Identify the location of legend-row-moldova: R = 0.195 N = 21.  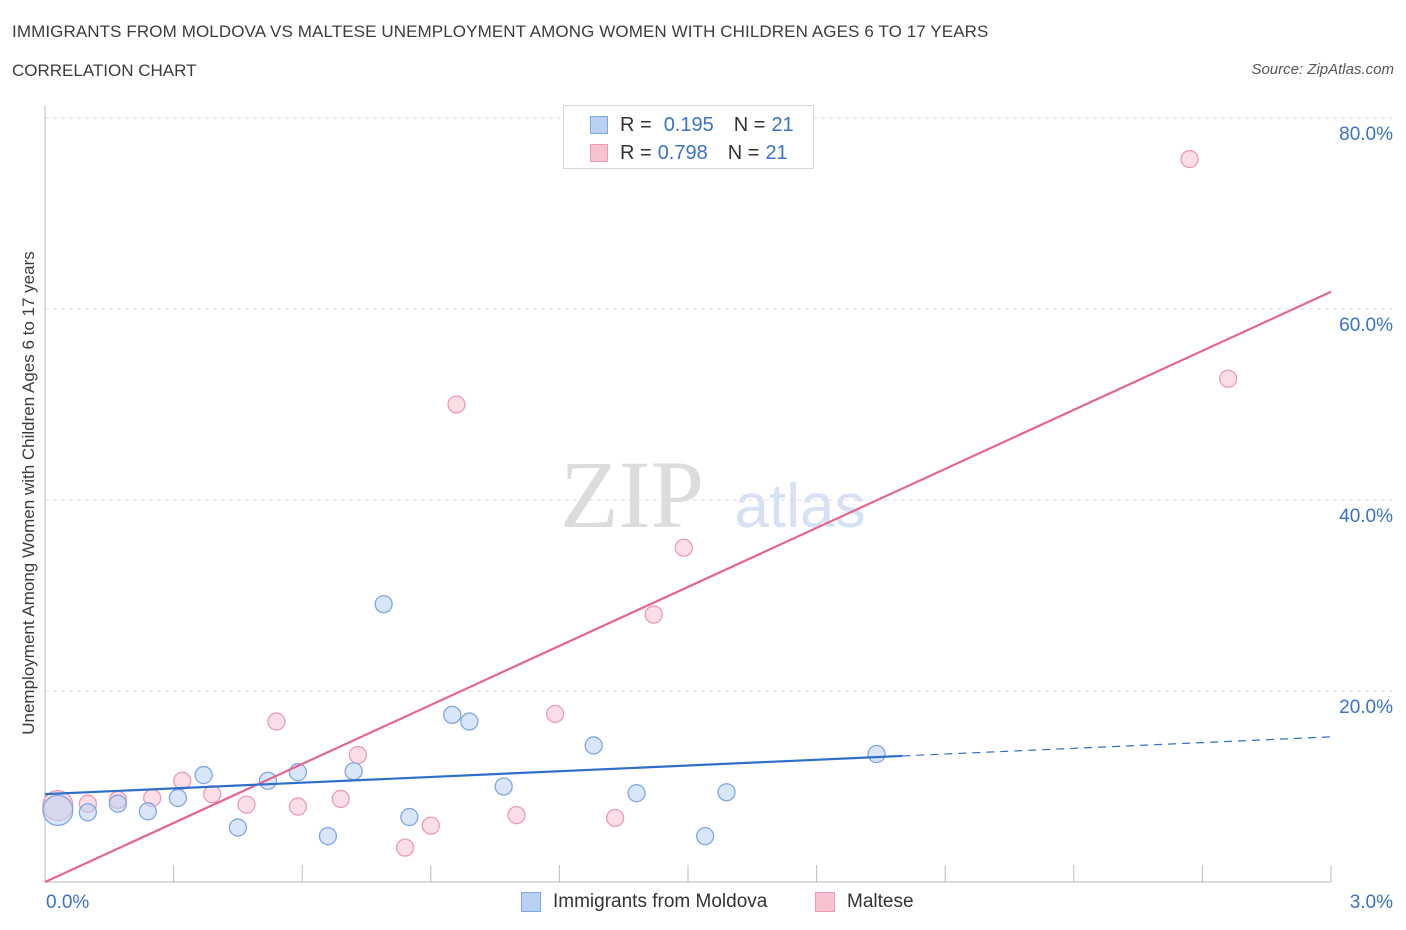
(692, 125).